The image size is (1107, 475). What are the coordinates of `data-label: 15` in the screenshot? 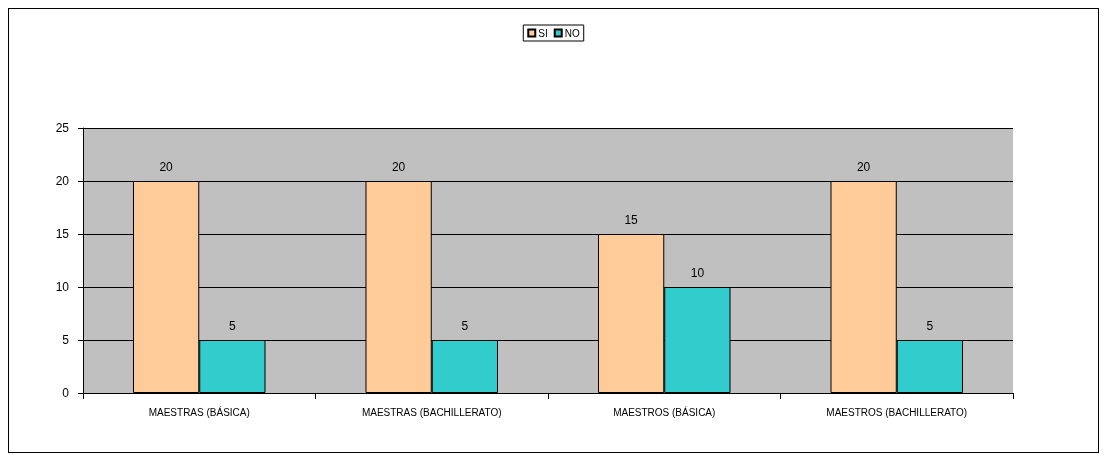 It's located at (631, 220).